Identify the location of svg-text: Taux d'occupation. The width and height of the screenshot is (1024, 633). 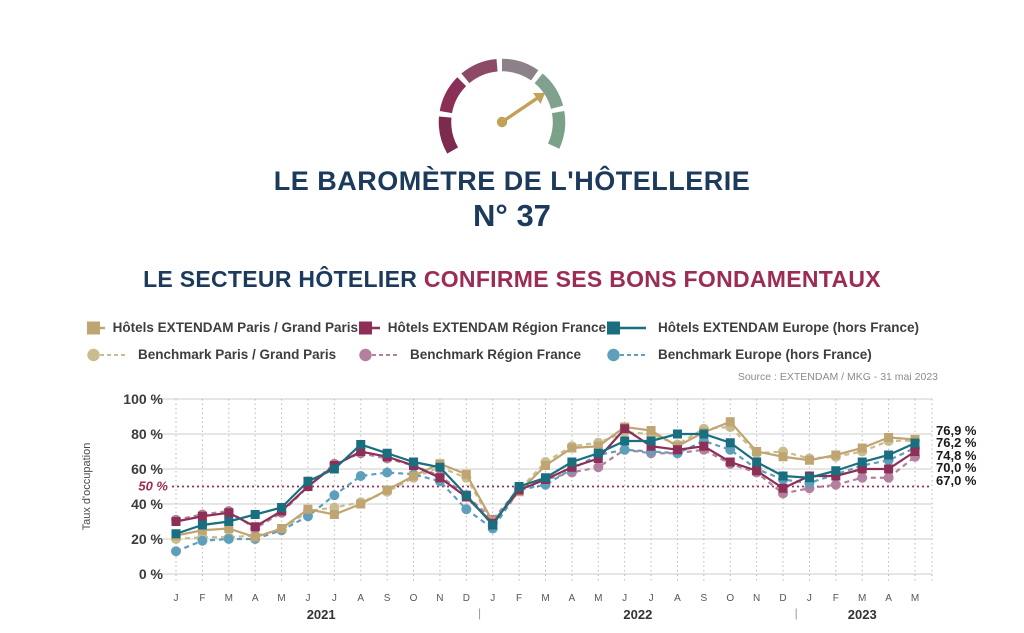
(87, 487).